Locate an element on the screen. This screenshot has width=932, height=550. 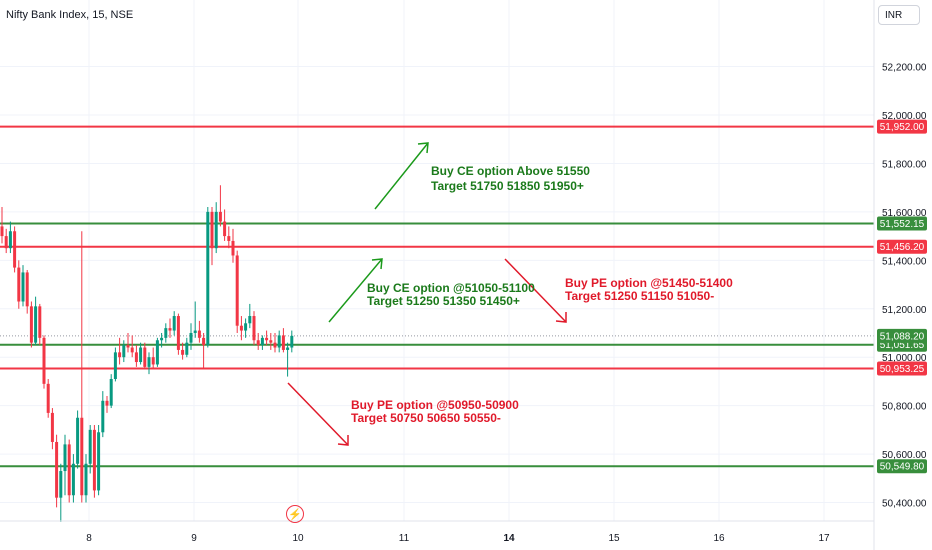
annotation-pe-50950-line2: Target 50750 50650 50550- is located at coordinates (426, 418).